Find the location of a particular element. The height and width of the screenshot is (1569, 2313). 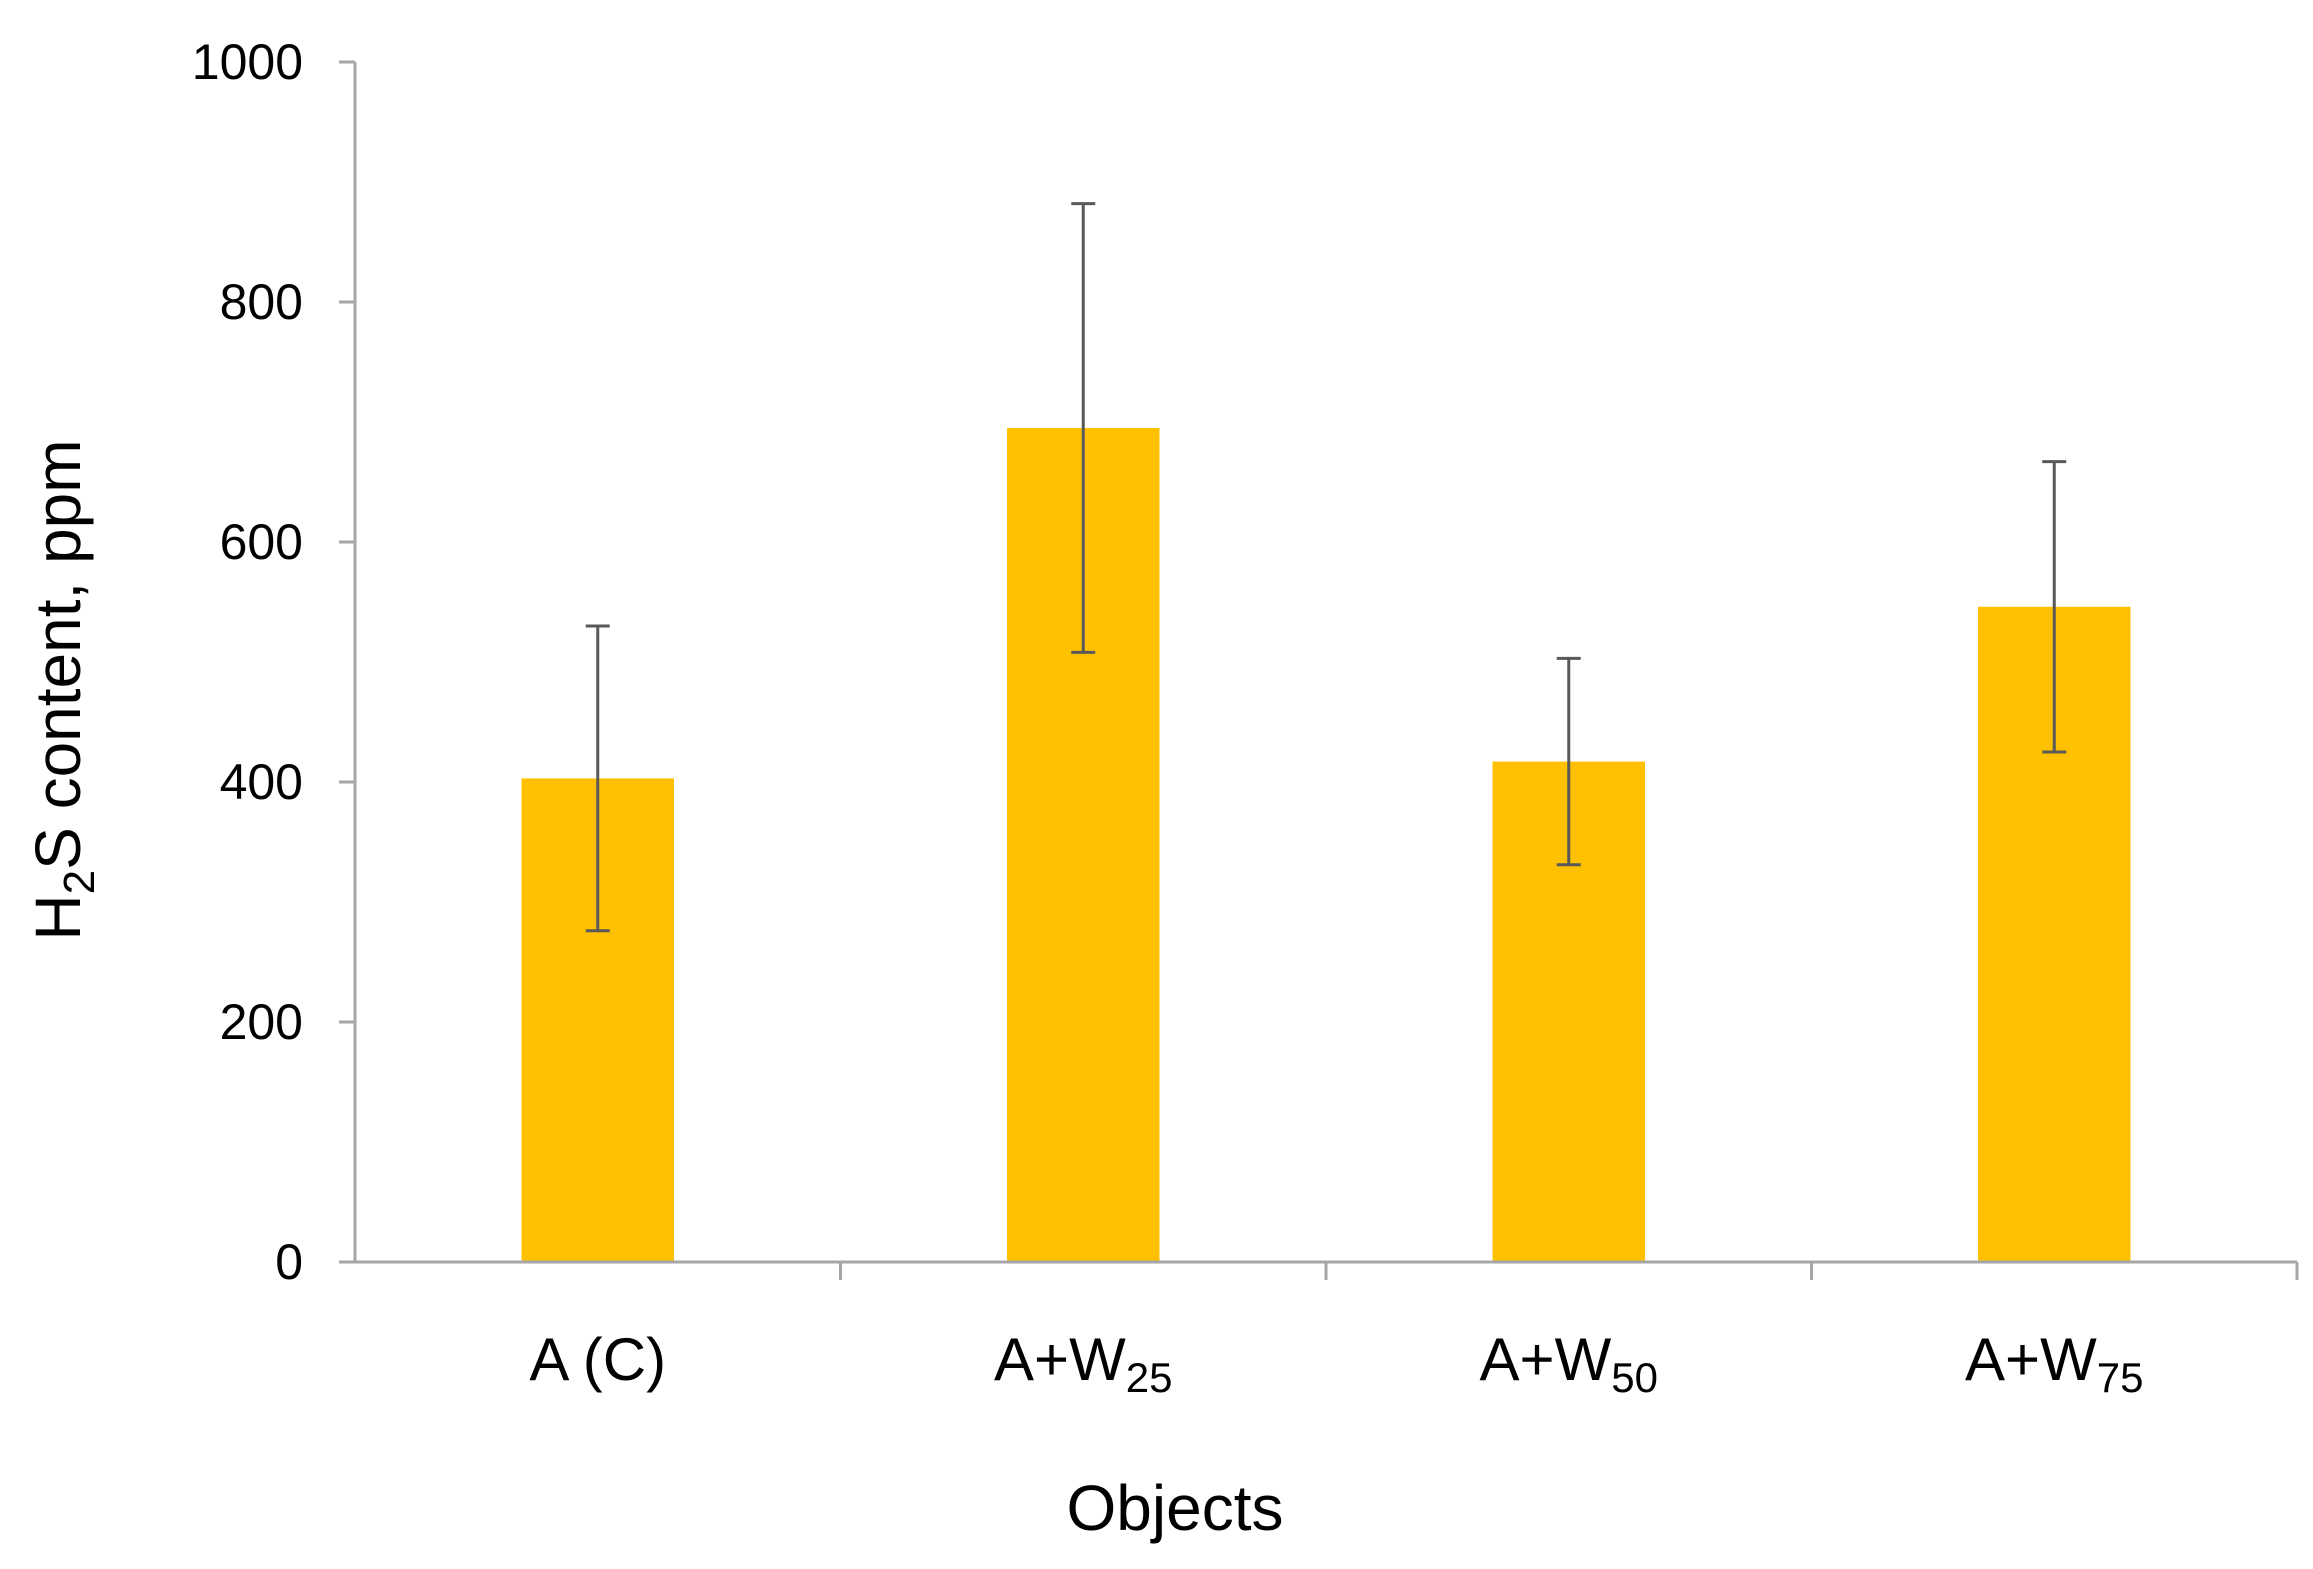

y-tick-label: 1000 is located at coordinates (247, 62).